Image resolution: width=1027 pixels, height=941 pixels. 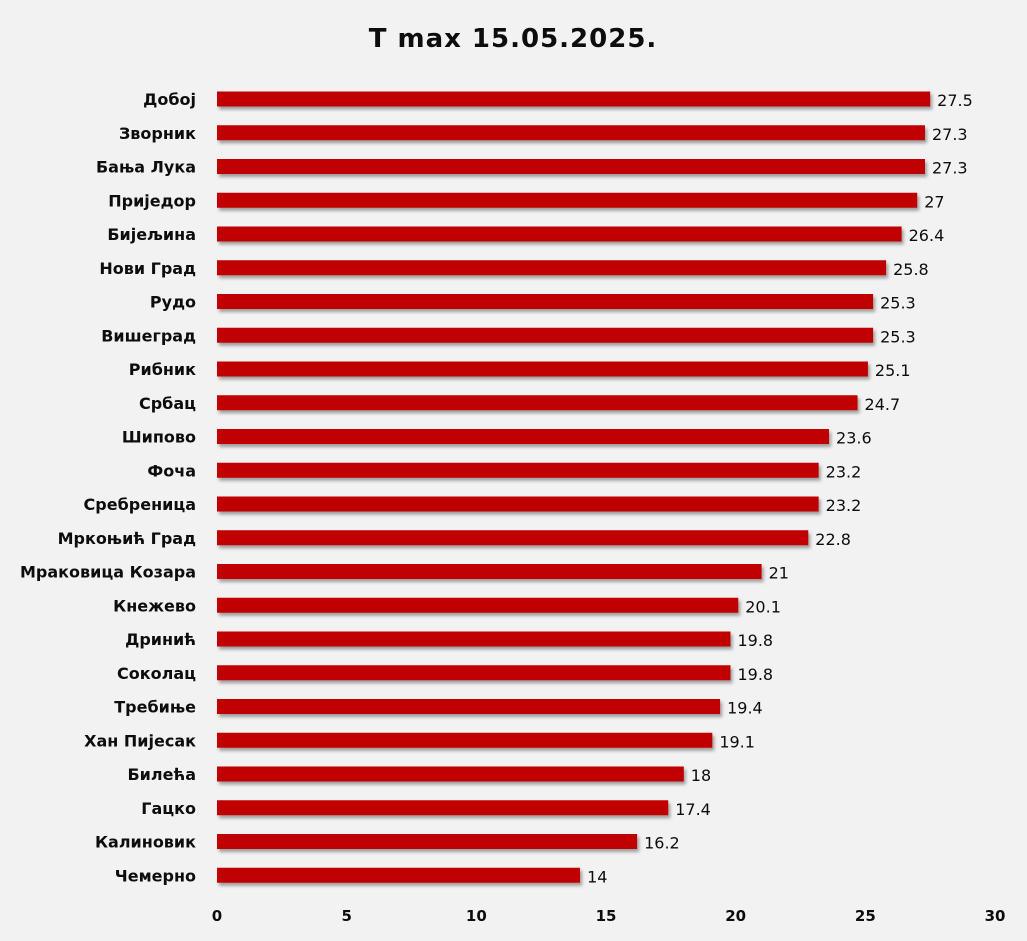 I want to click on data-label: 23.6, so click(x=854, y=438).